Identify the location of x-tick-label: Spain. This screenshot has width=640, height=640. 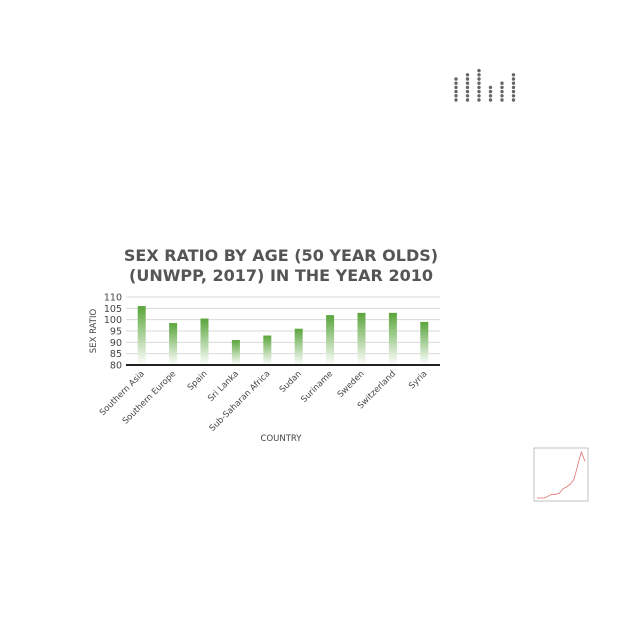
(198, 381).